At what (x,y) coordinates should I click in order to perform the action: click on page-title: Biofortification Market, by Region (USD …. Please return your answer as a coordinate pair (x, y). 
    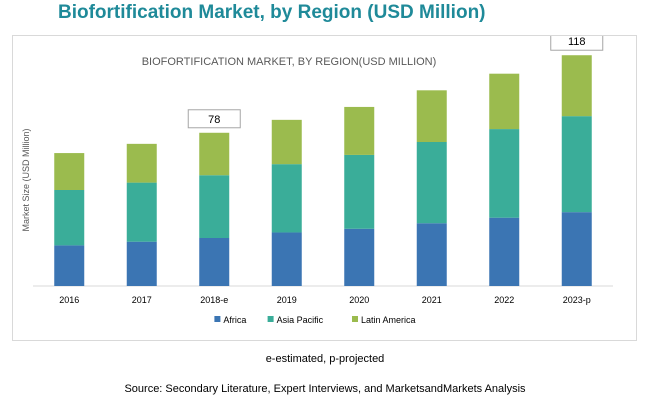
    Looking at the image, I should click on (272, 12).